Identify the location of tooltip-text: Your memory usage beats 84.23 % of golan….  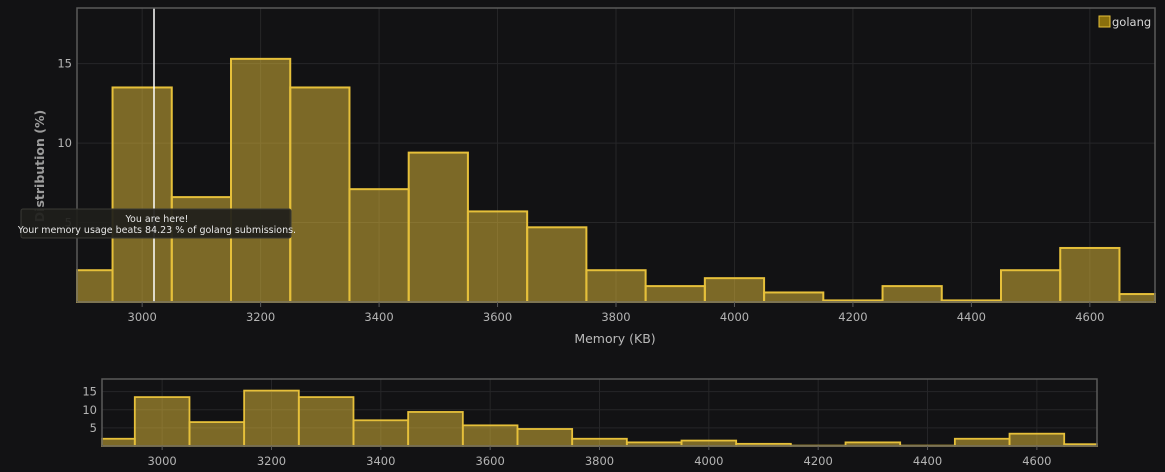
(156, 230).